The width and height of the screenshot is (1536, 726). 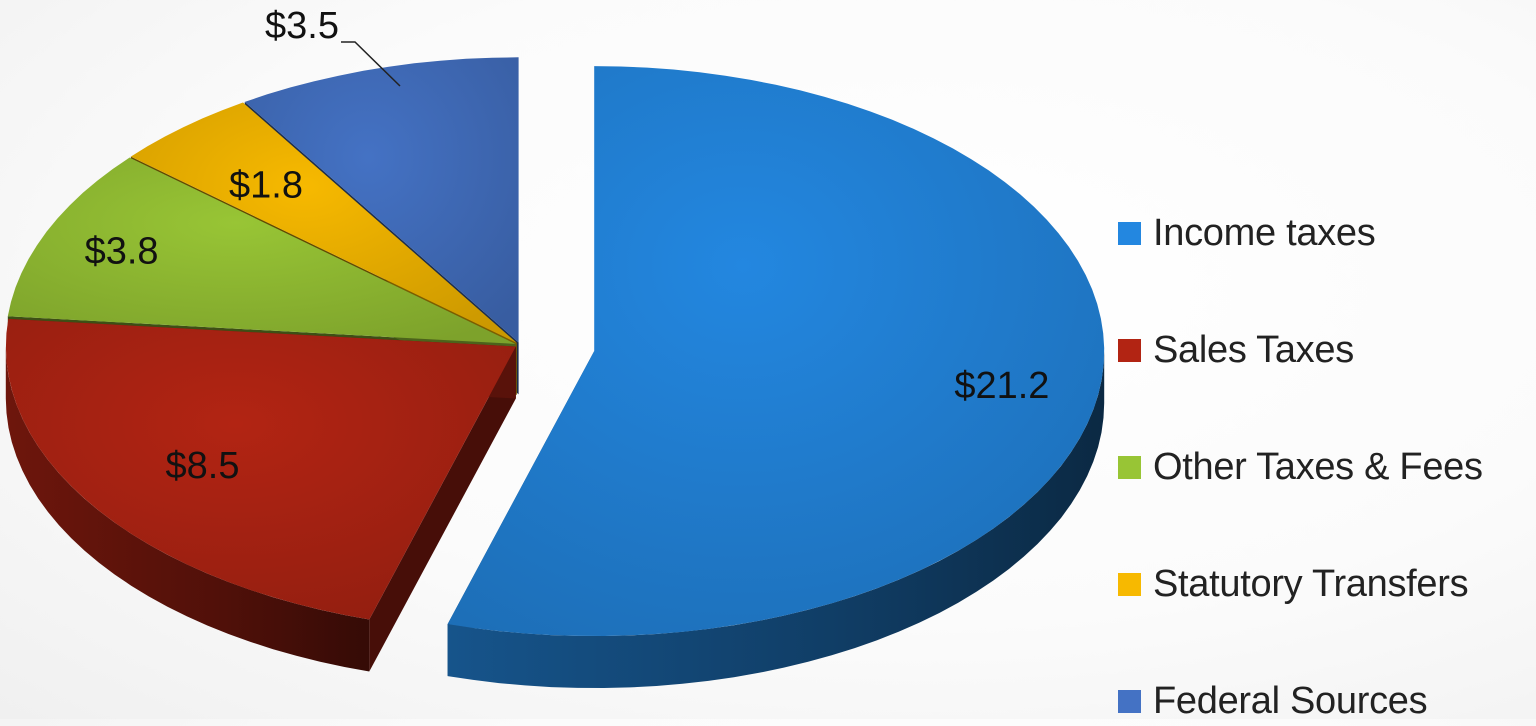 What do you see at coordinates (1318, 466) in the screenshot?
I see `legend-label: Other Taxes & Fees` at bounding box center [1318, 466].